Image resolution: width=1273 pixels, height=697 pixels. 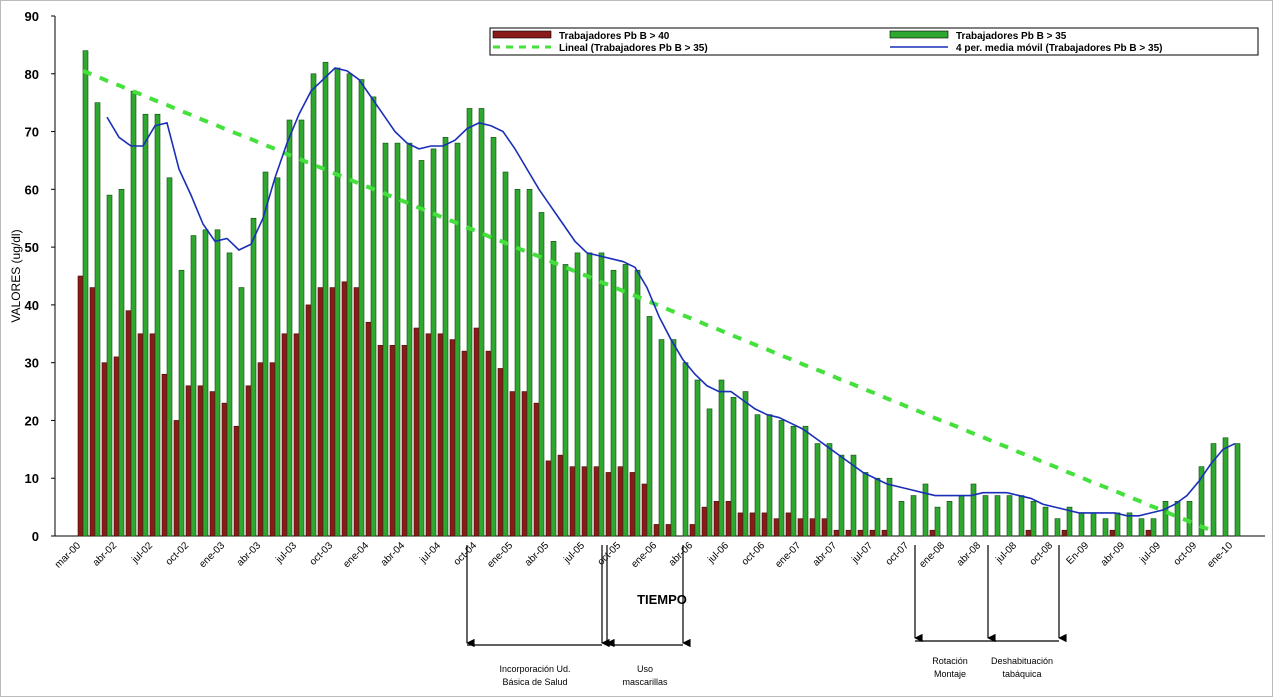 What do you see at coordinates (1022, 661) in the screenshot?
I see `annotation: Deshabituación` at bounding box center [1022, 661].